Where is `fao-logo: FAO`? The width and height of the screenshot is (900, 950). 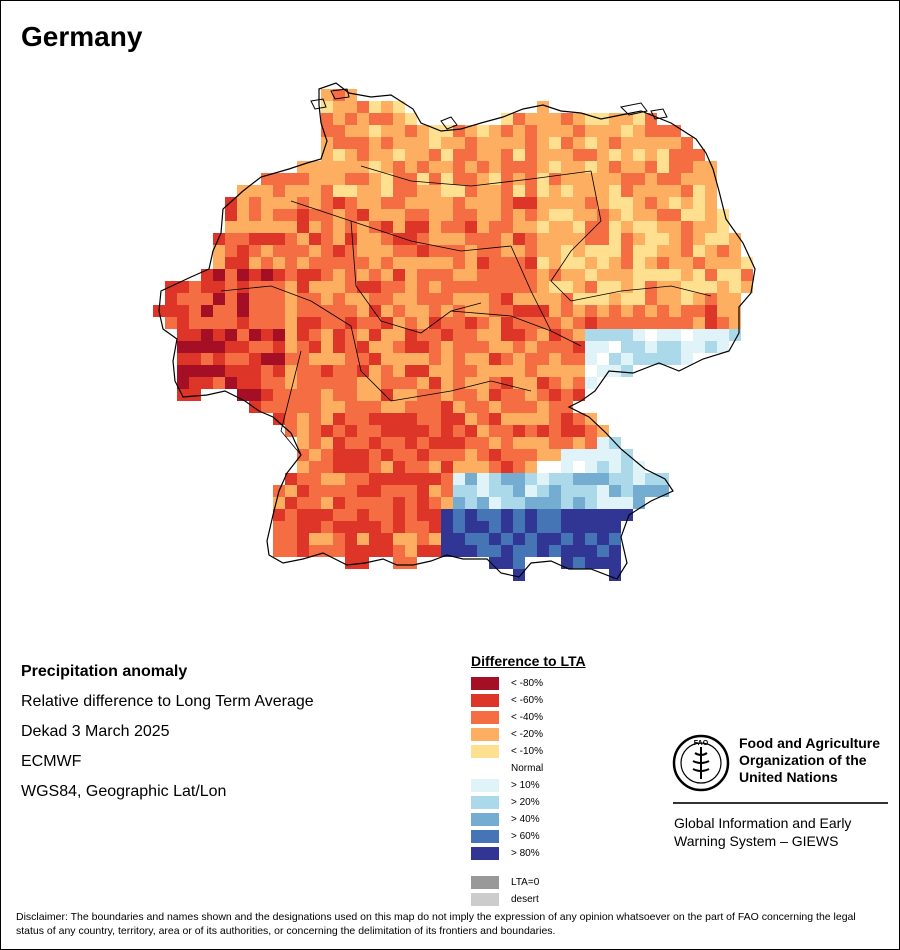
fao-logo: FAO is located at coordinates (701, 765).